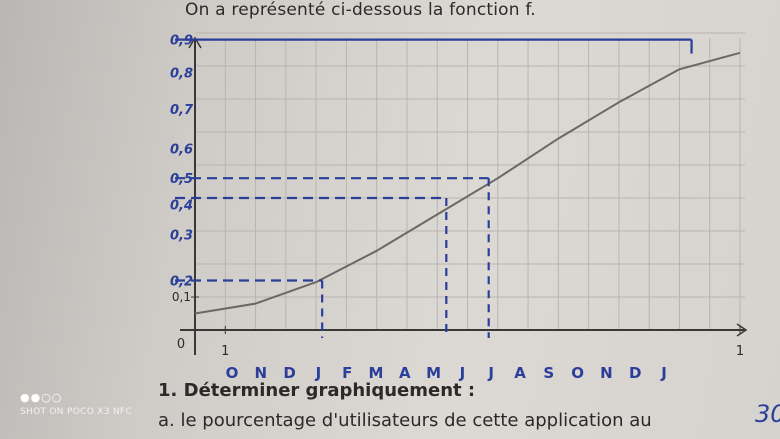 This screenshot has width=780, height=439. What do you see at coordinates (347, 373) in the screenshot?
I see `month-label: F` at bounding box center [347, 373].